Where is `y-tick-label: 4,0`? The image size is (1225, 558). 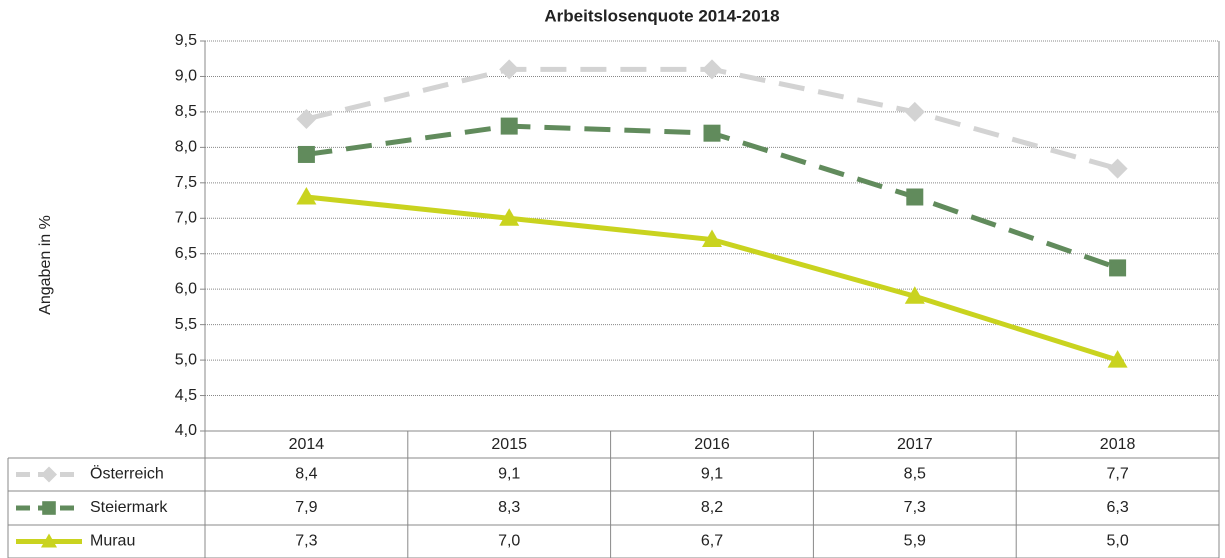 y-tick-label: 4,0 is located at coordinates (186, 430).